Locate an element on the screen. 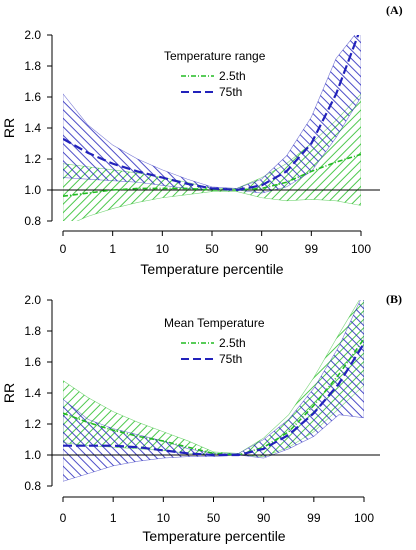 This screenshot has width=416, height=550. panel-a-label: (A) is located at coordinates (394, 10).